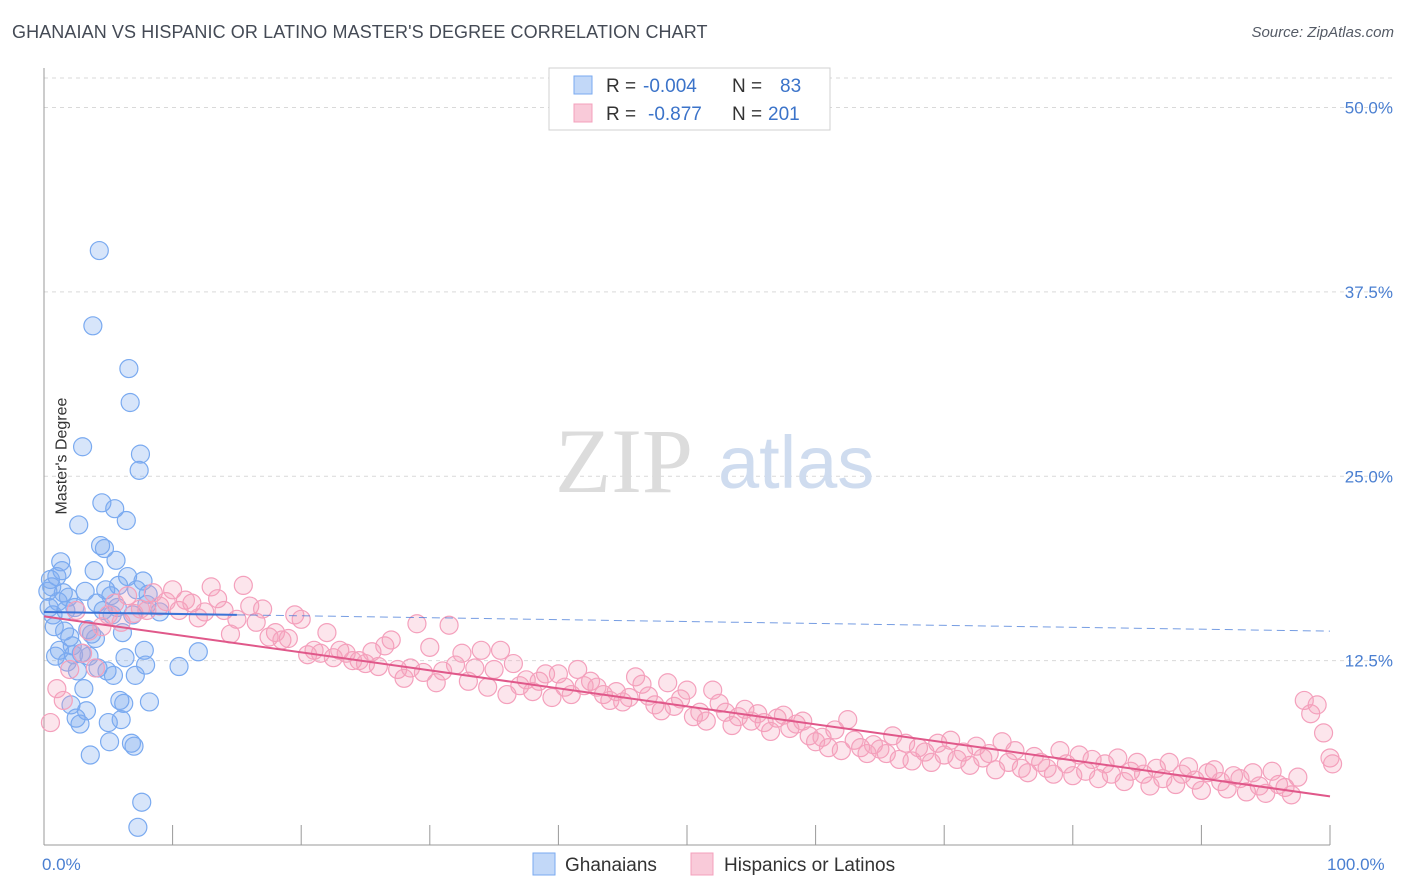  I want to click on ghanaian-trend-line-extension, so click(783, 623).